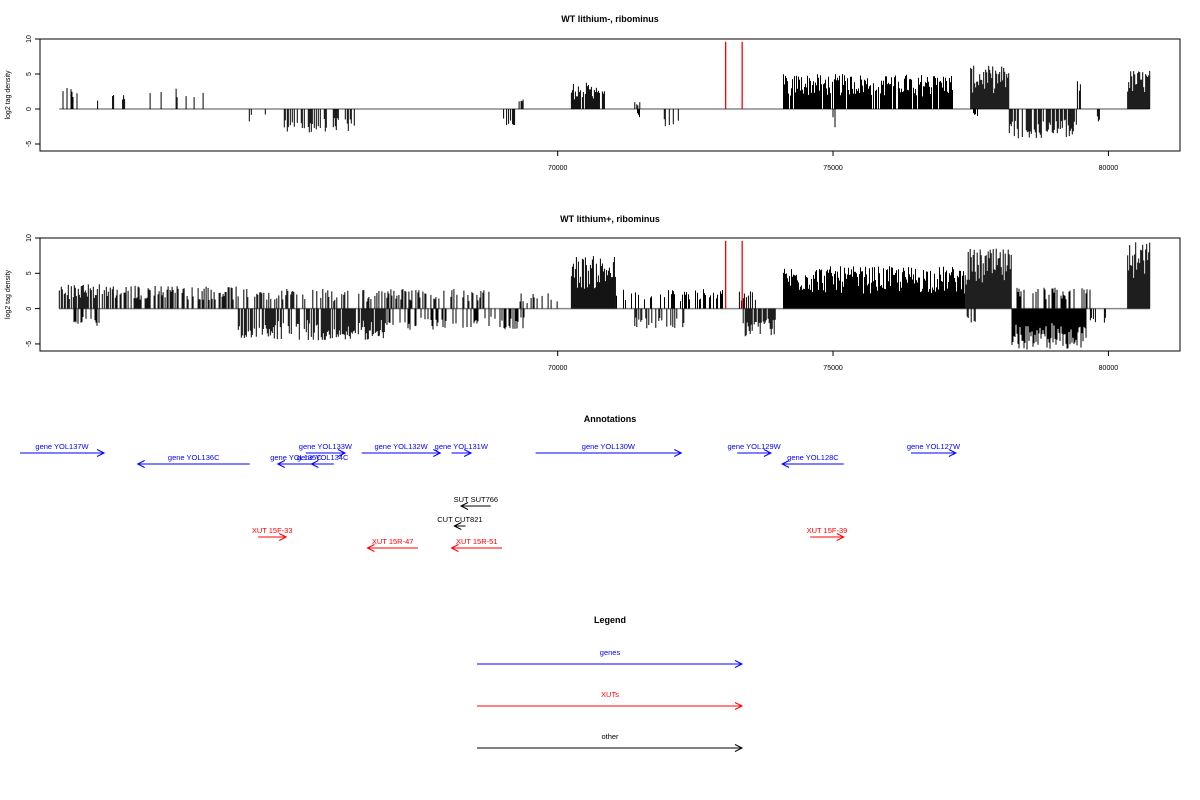 This screenshot has width=1200, height=800. Describe the element at coordinates (610, 694) in the screenshot. I see `legend-label: XUTs` at that location.